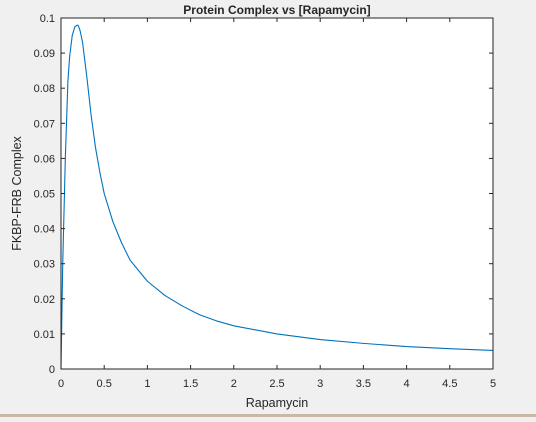 The width and height of the screenshot is (536, 422). Describe the element at coordinates (449, 384) in the screenshot. I see `x-tick-label: 4.5` at that location.